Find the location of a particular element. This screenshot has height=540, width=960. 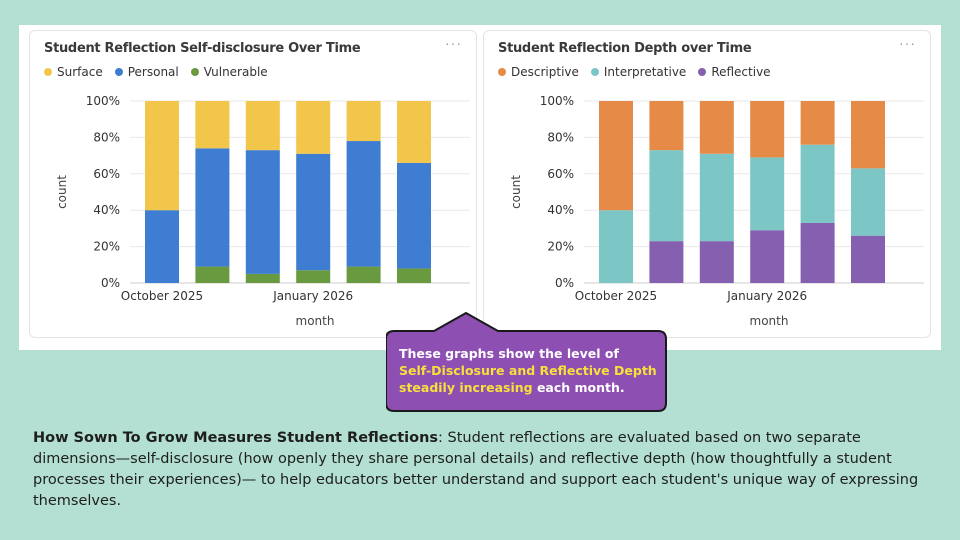

legend-item: Surface is located at coordinates (73, 72).